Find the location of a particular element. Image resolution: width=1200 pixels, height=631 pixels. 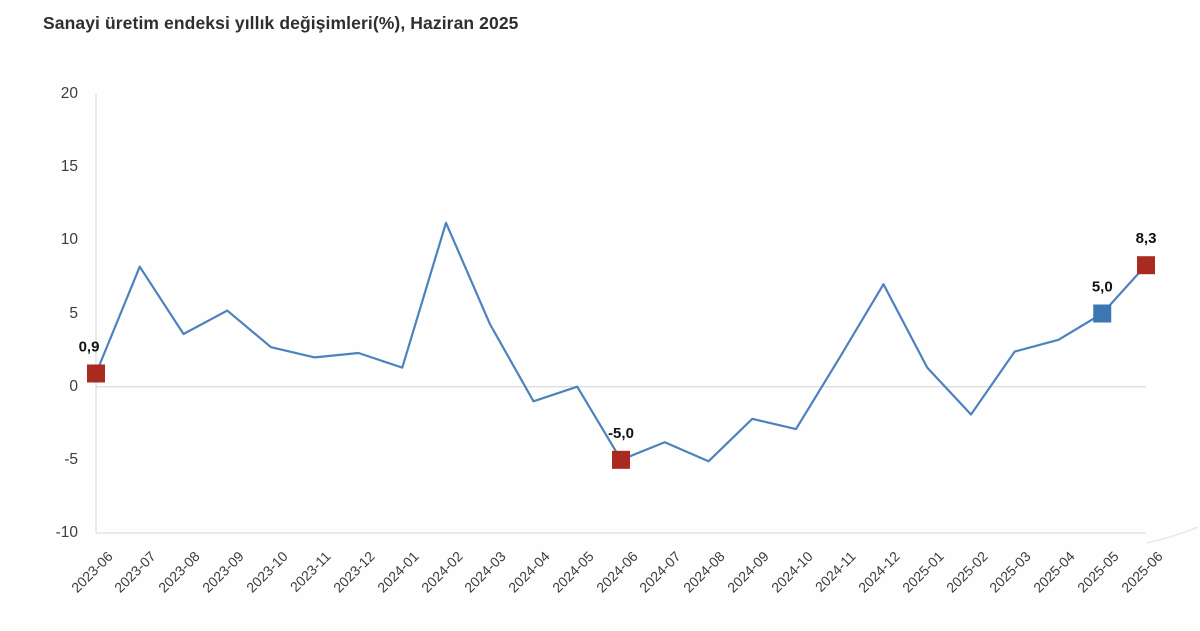

y-axis-tick-10: 10 is located at coordinates (69, 240).